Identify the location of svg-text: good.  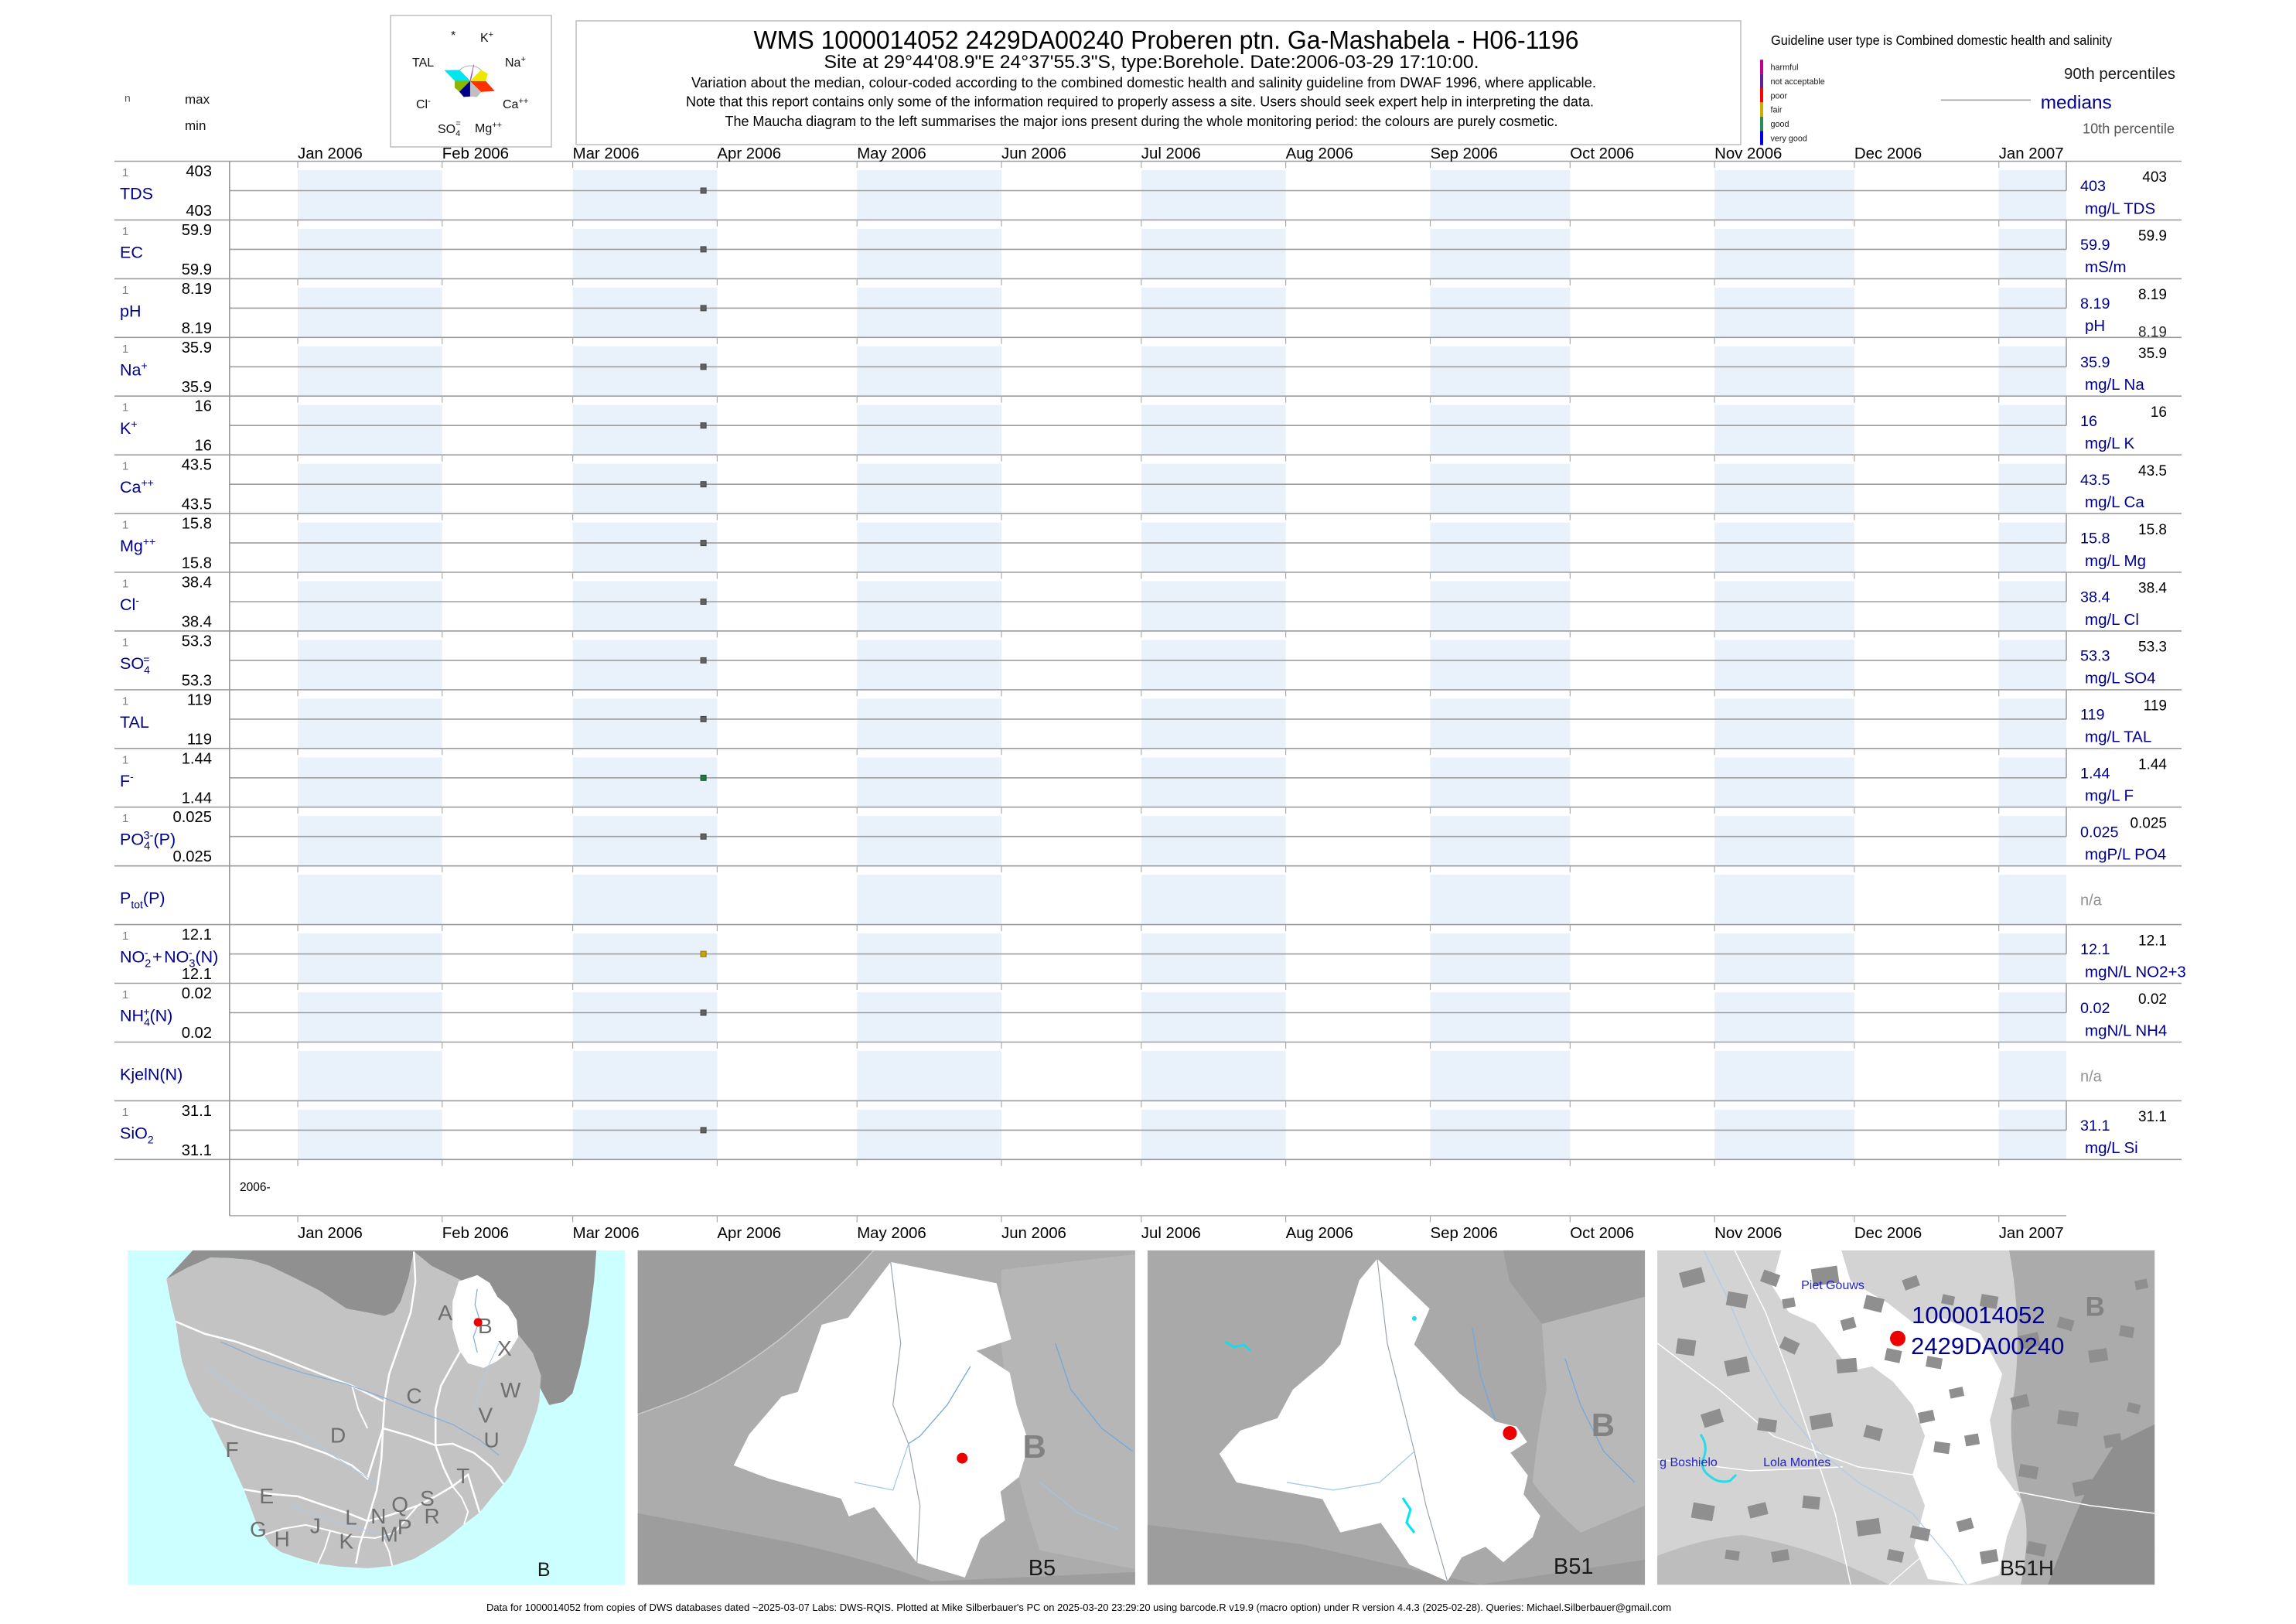
(1780, 124).